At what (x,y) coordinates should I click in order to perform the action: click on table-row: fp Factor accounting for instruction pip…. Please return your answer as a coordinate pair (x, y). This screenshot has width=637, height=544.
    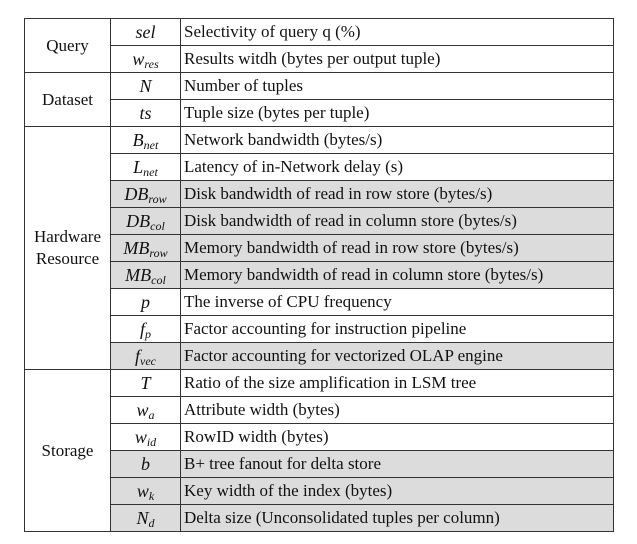
    Looking at the image, I should click on (319, 329).